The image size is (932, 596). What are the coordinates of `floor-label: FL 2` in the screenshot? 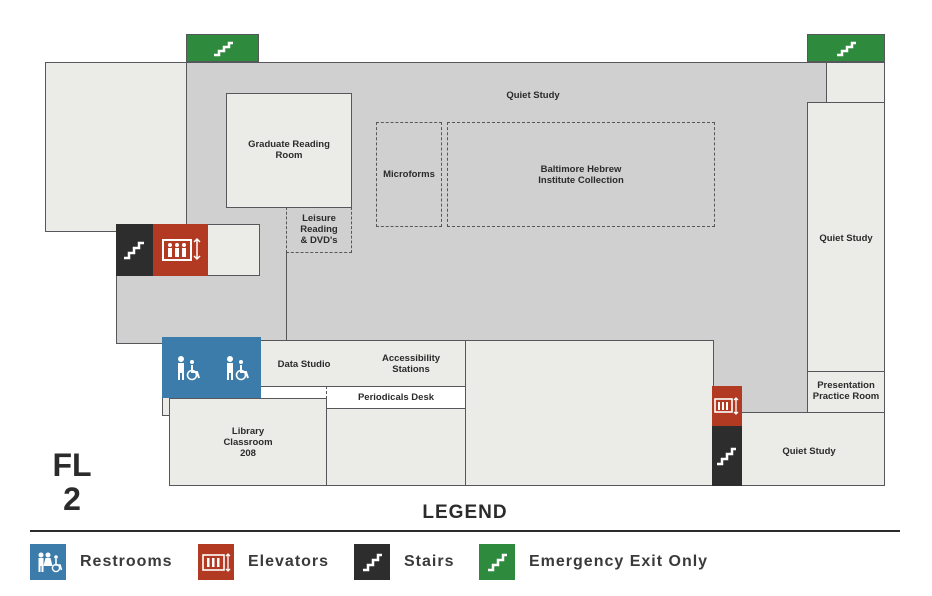 It's located at (72, 482).